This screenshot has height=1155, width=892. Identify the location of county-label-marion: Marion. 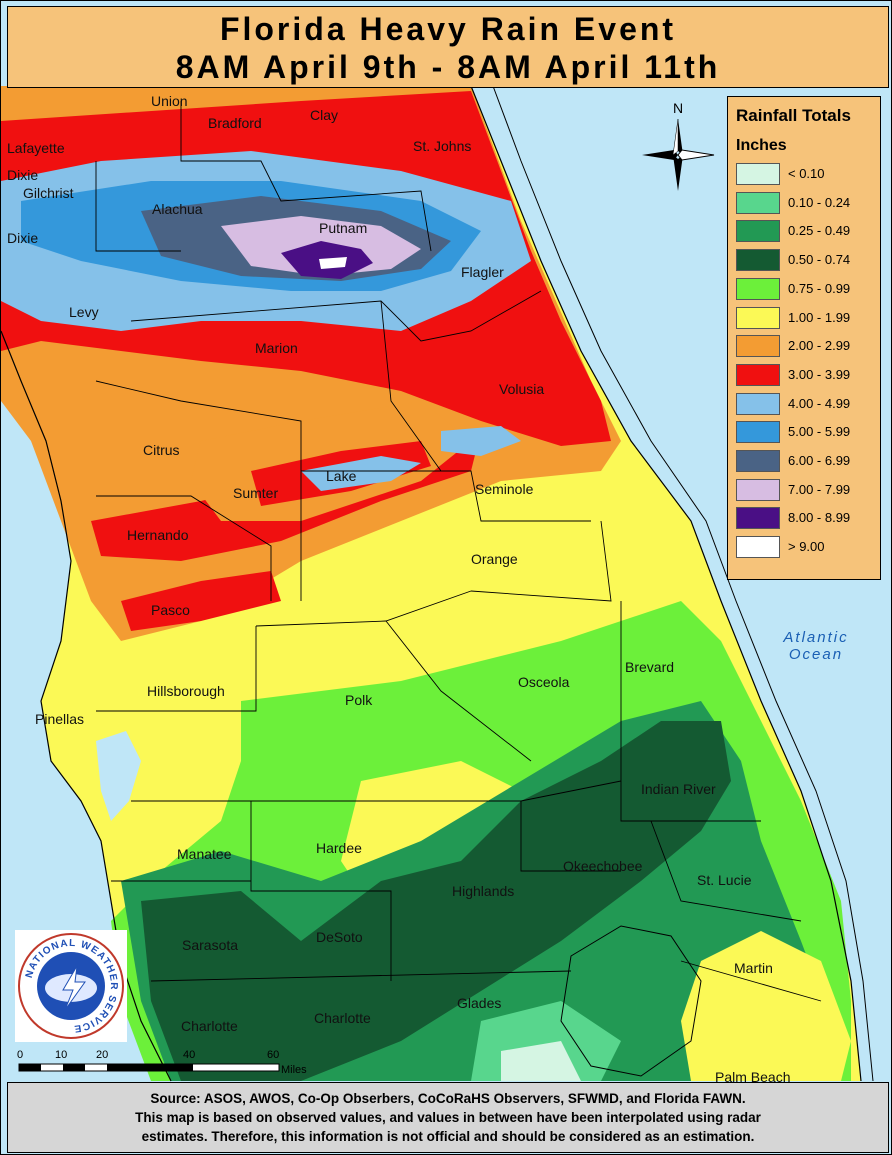
(276, 348).